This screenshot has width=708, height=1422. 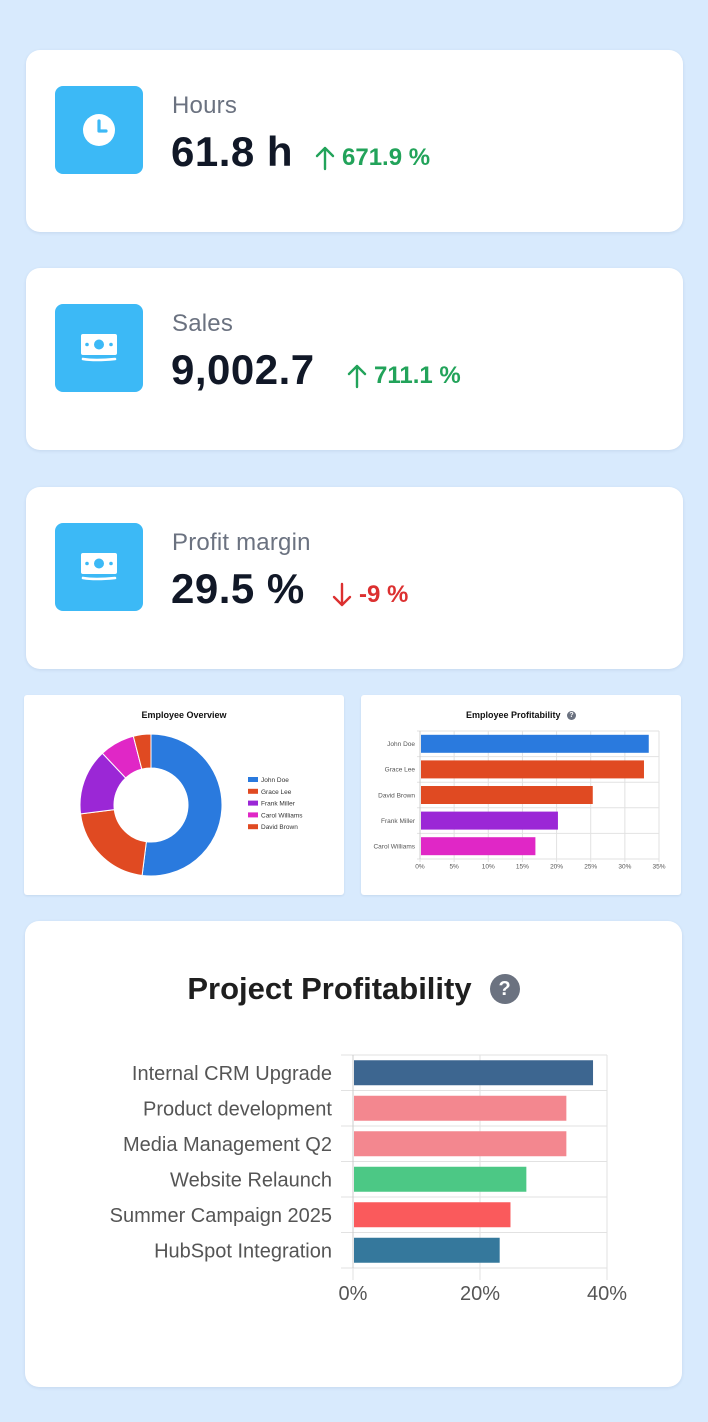 I want to click on category-label: Frank Miller, so click(x=398, y=821).